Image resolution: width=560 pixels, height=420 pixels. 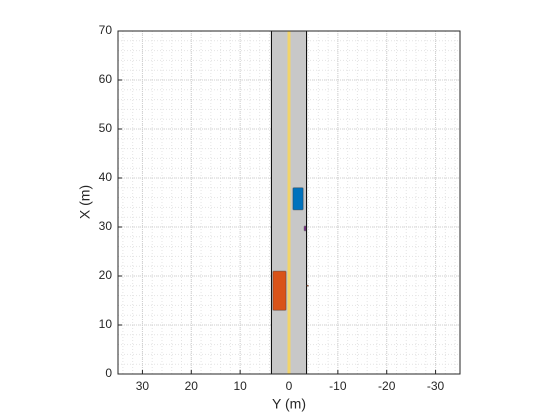 What do you see at coordinates (106, 128) in the screenshot?
I see `y-tick-label: 50` at bounding box center [106, 128].